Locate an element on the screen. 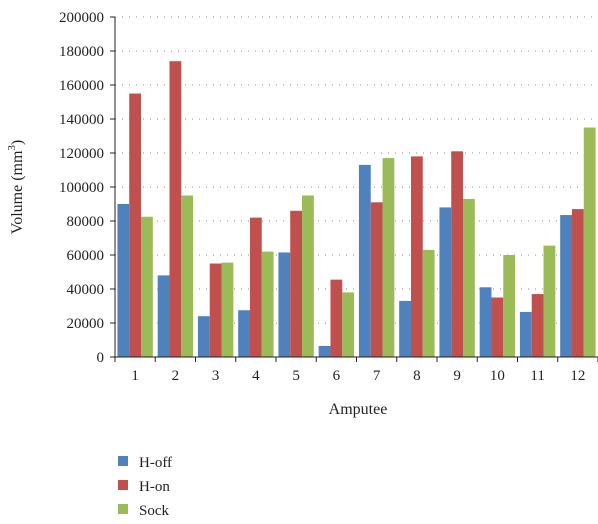 This screenshot has width=598, height=524. x-tick-label: 6 is located at coordinates (337, 376).